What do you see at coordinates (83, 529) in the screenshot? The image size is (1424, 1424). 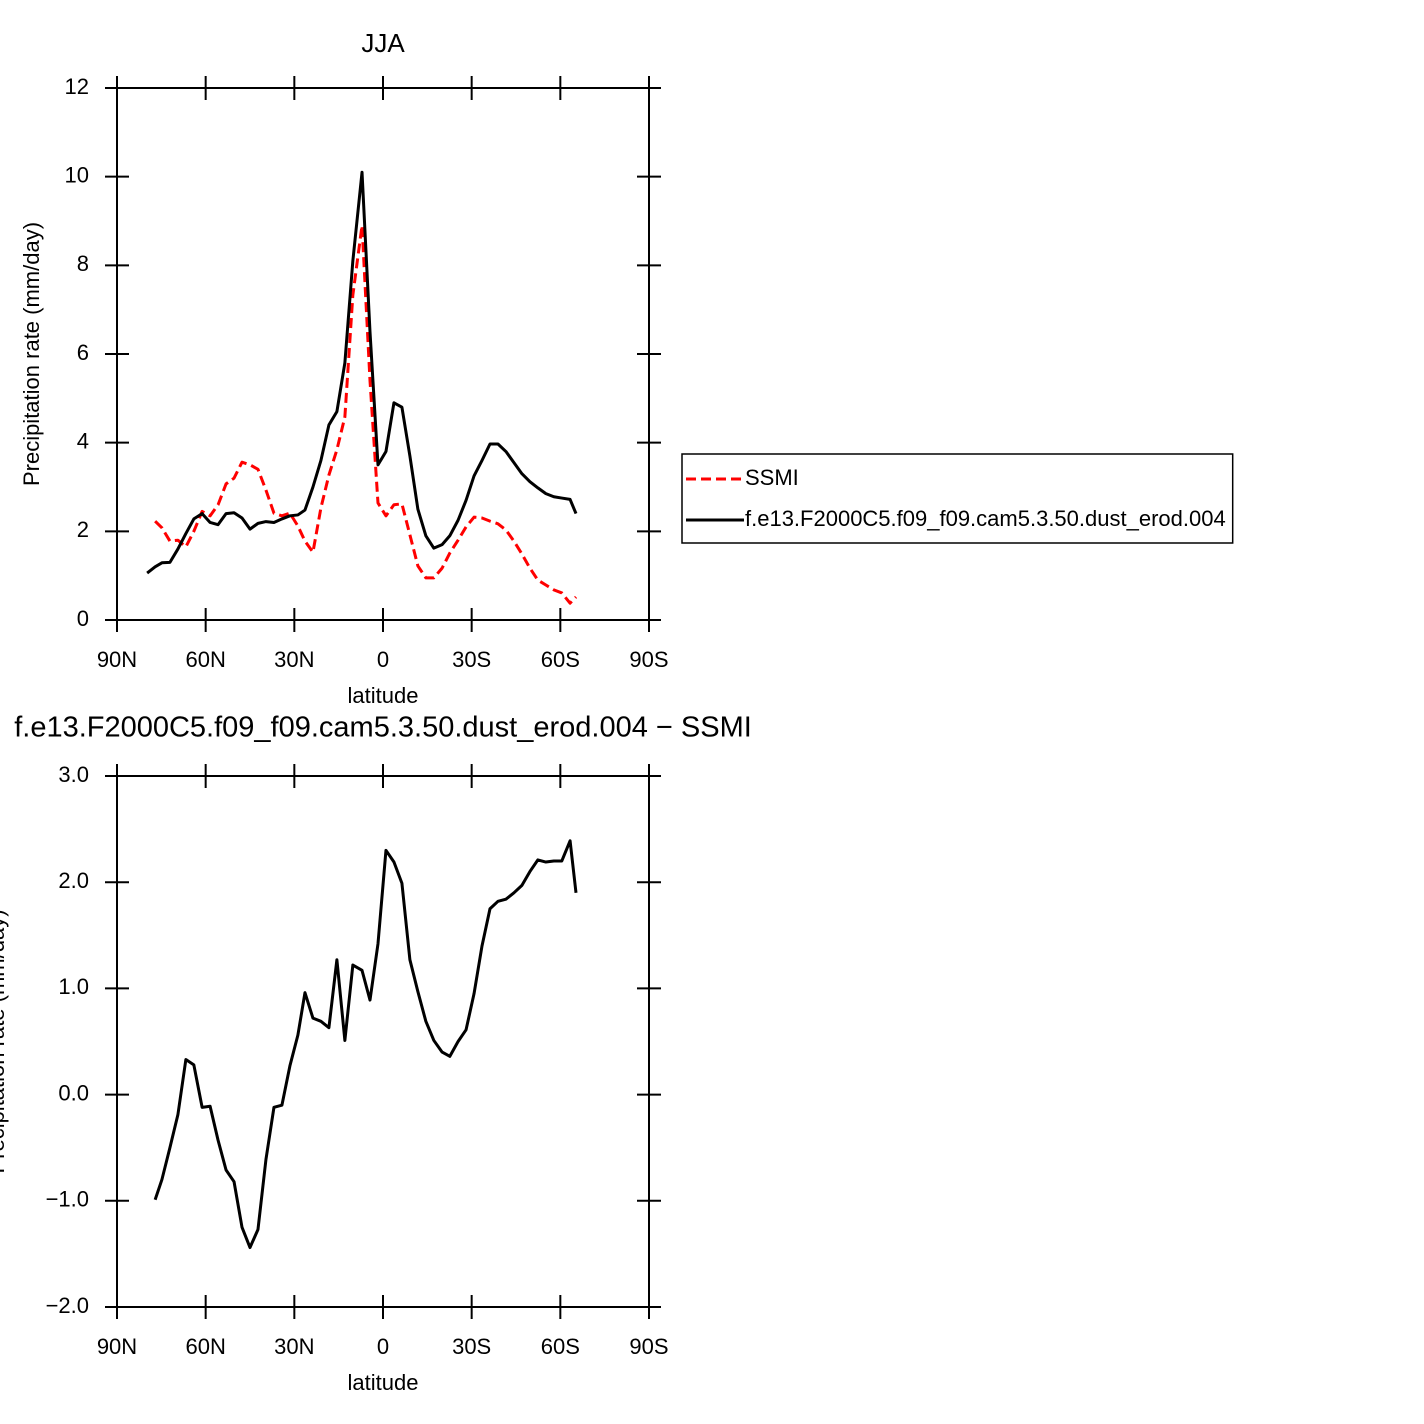 I see `y-tick-label: 2` at bounding box center [83, 529].